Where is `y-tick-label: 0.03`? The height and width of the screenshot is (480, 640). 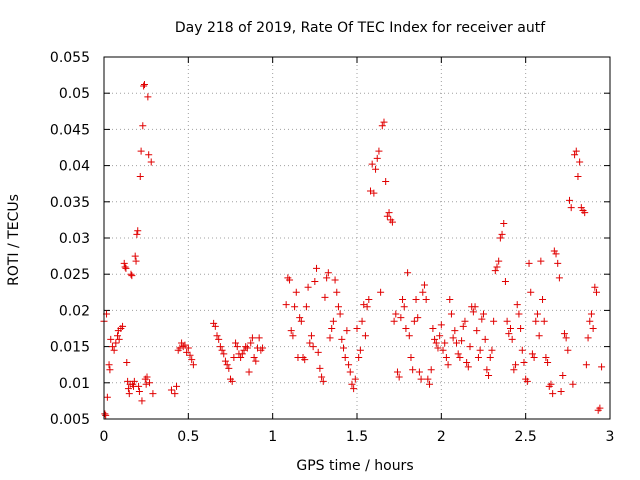
y-tick-label: 0.03 is located at coordinates (74, 239).